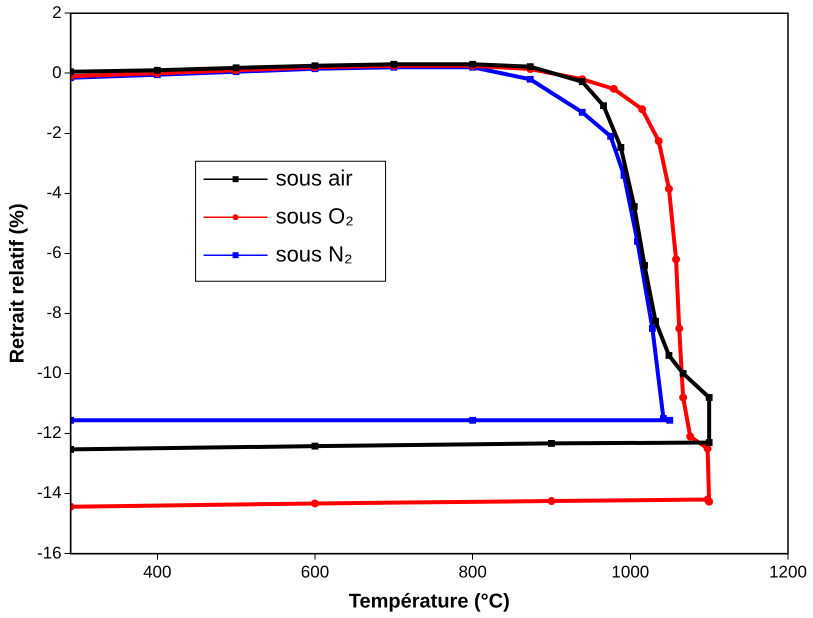  What do you see at coordinates (429, 601) in the screenshot?
I see `x-axis-title: Température (°C)` at bounding box center [429, 601].